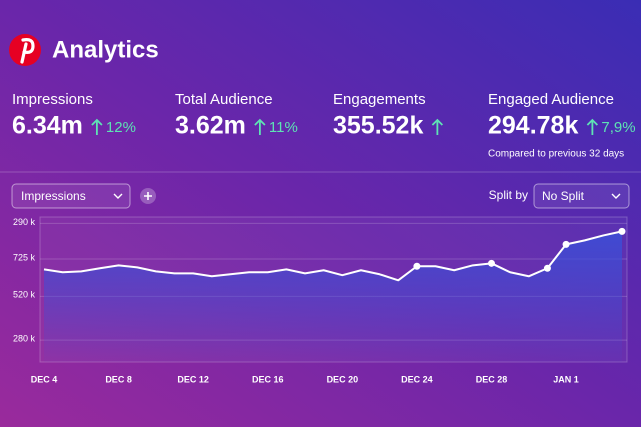 This screenshot has width=641, height=427. What do you see at coordinates (121, 127) in the screenshot?
I see `metric-change: 12%` at bounding box center [121, 127].